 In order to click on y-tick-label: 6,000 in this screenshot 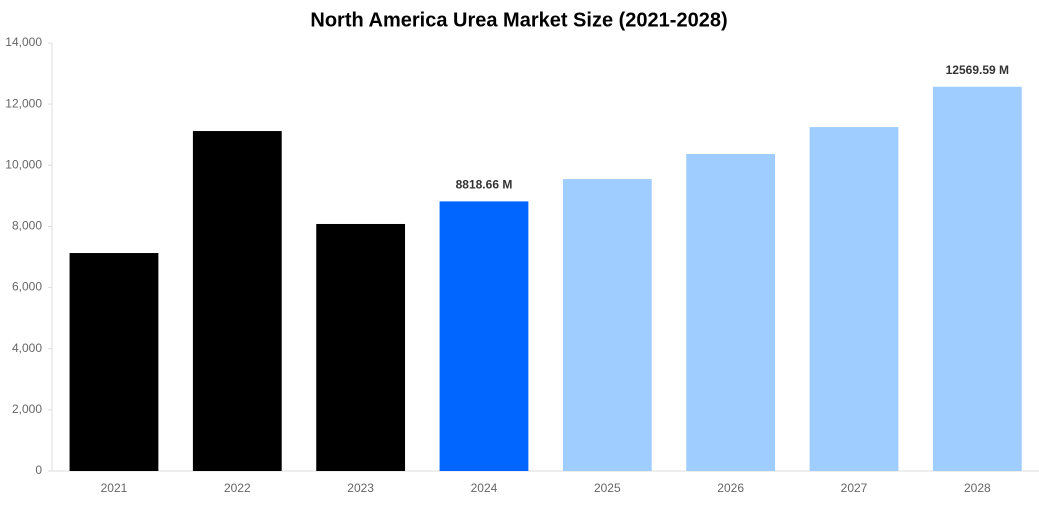, I will do `click(27, 287)`.